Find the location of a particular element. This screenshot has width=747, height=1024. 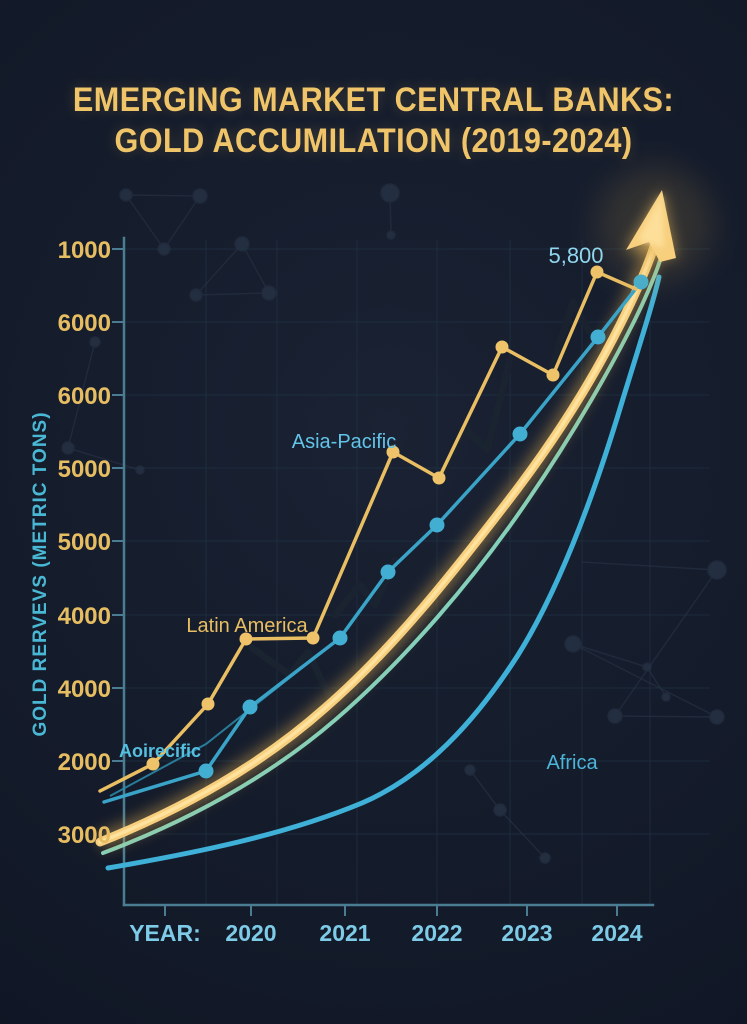

trend-arrowhead is located at coordinates (655, 225).